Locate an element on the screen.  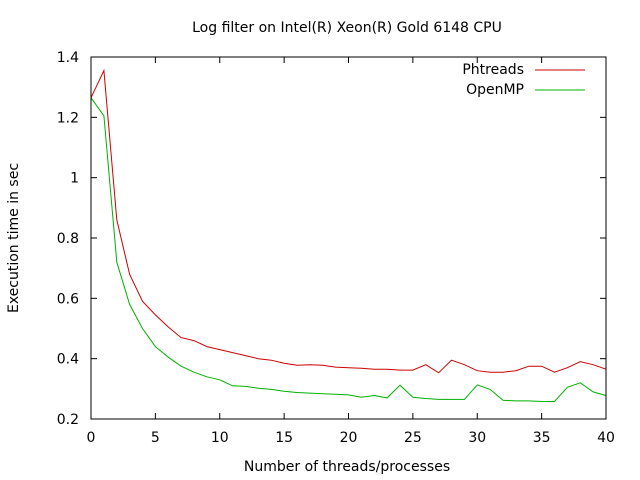
x-tick-label: 40 is located at coordinates (606, 438).